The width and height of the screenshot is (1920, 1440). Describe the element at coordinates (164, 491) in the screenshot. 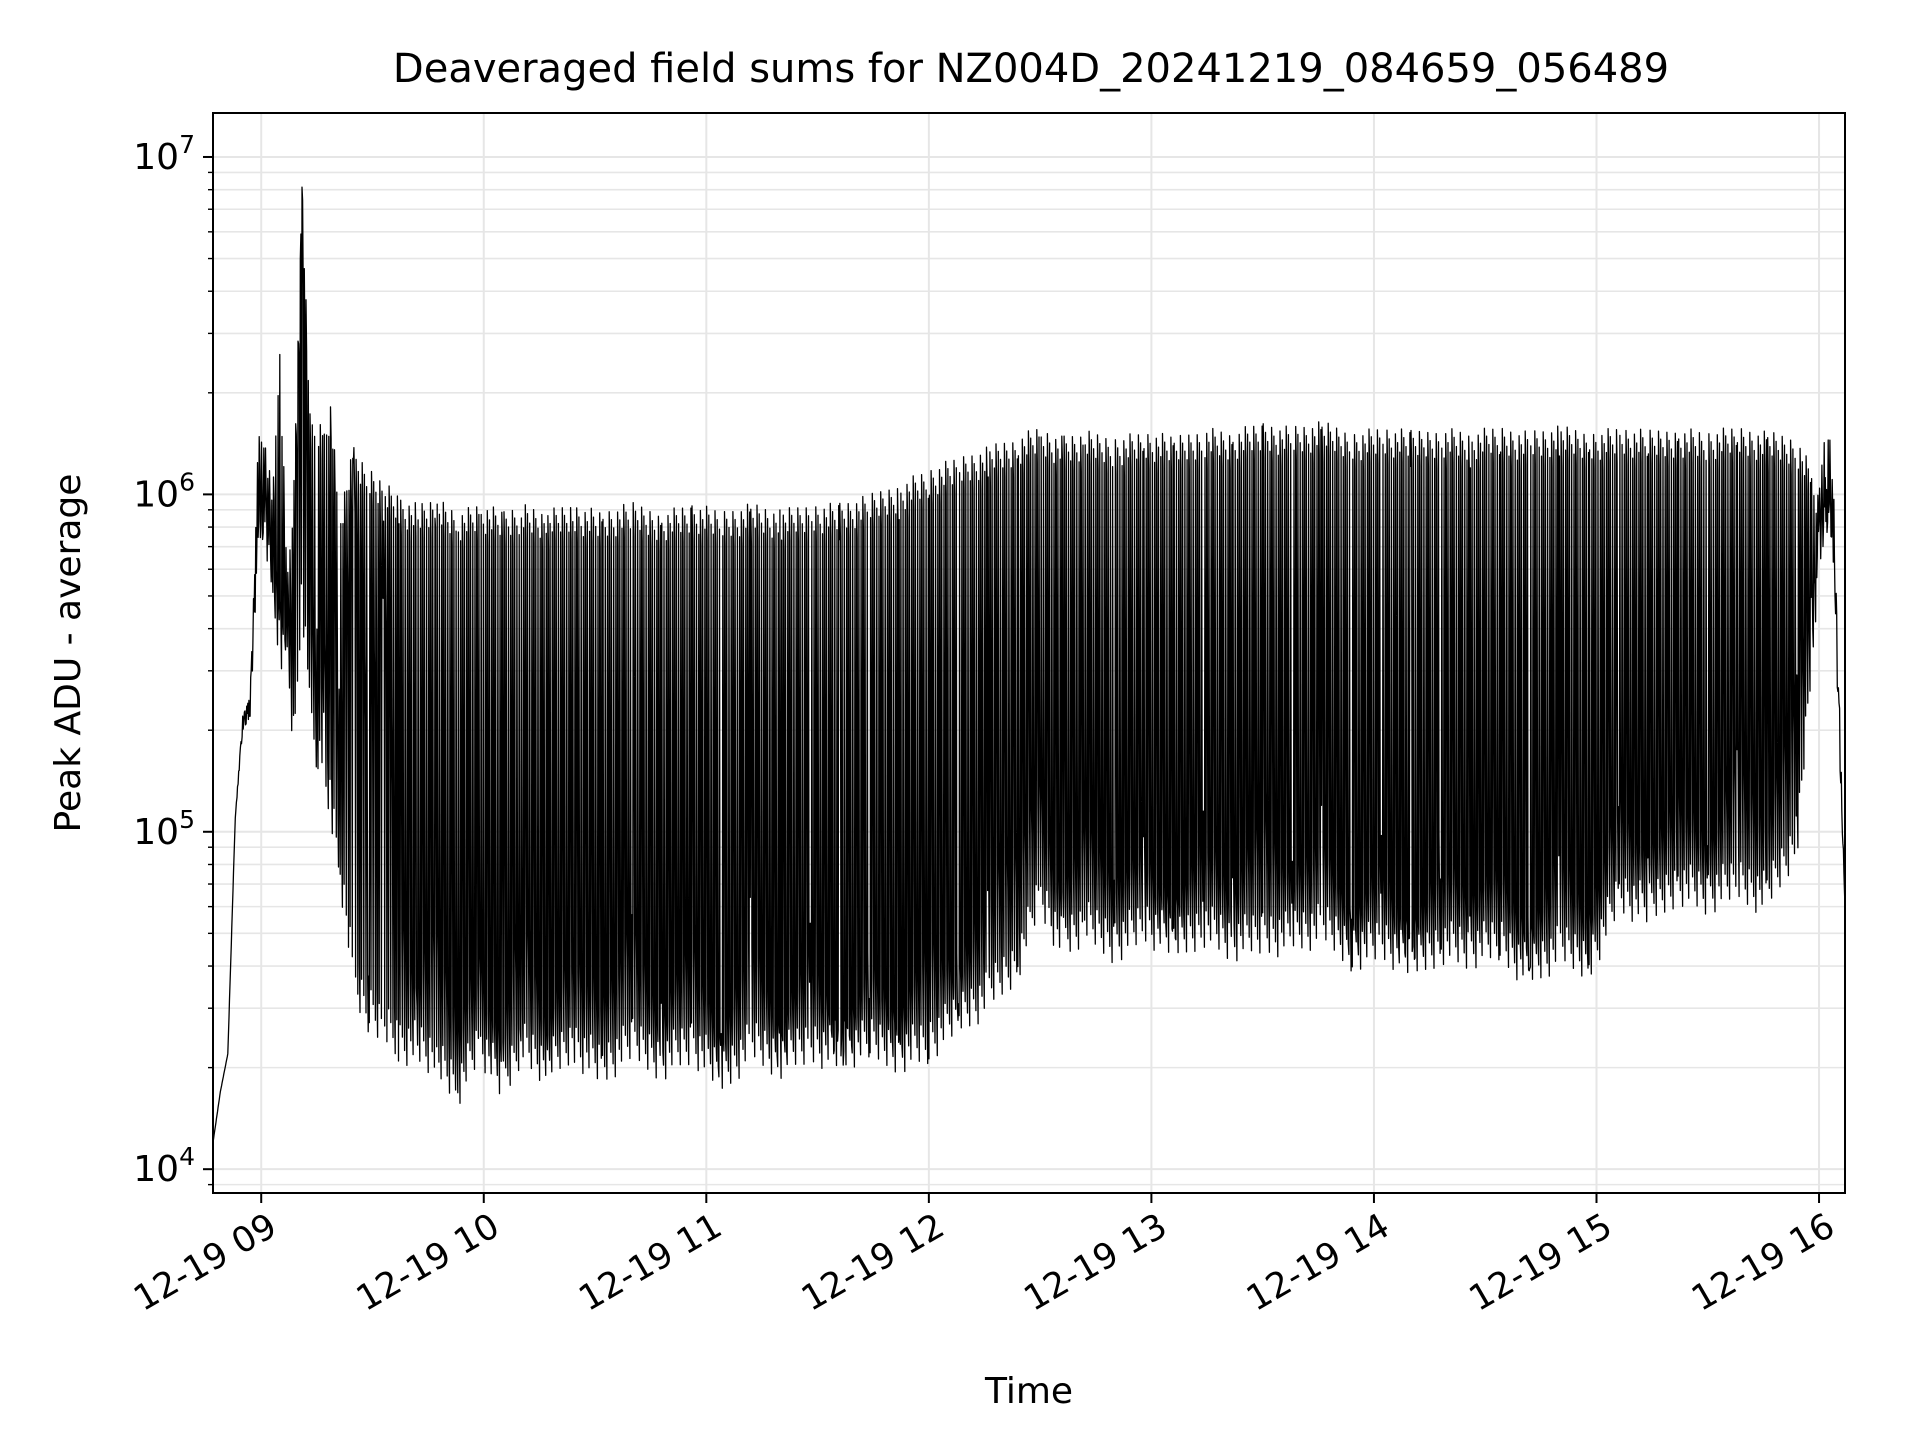

I see `y-tick-label: 10⁶` at that location.